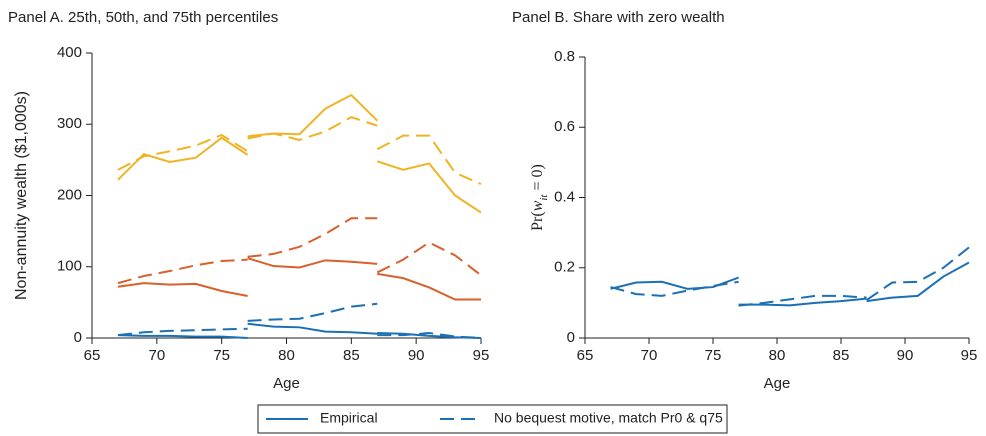 Image resolution: width=986 pixels, height=436 pixels. I want to click on y-tick-label: 0.4, so click(564, 196).